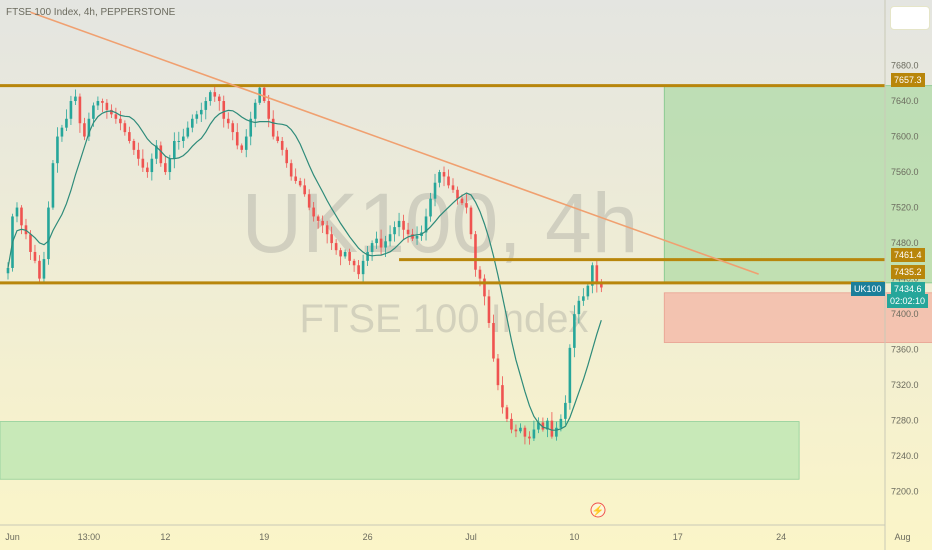 This screenshot has height=550, width=932. I want to click on x-tick-label: 10, so click(574, 537).